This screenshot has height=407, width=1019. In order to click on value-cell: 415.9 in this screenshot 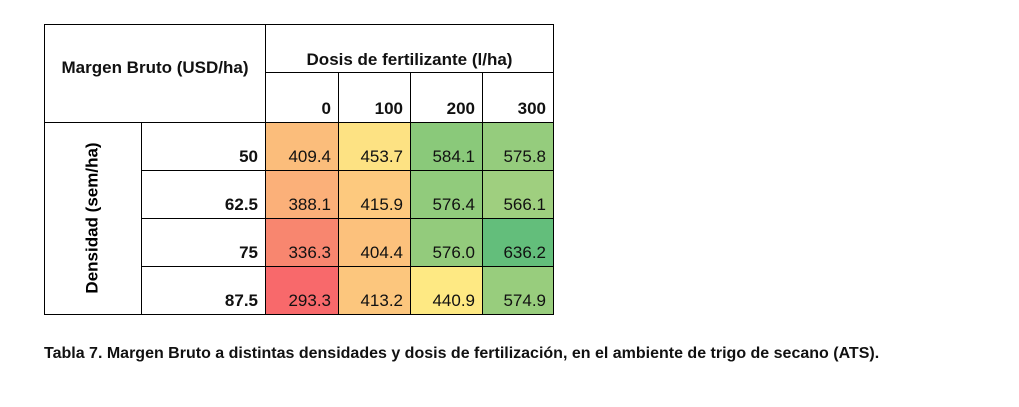, I will do `click(374, 194)`.